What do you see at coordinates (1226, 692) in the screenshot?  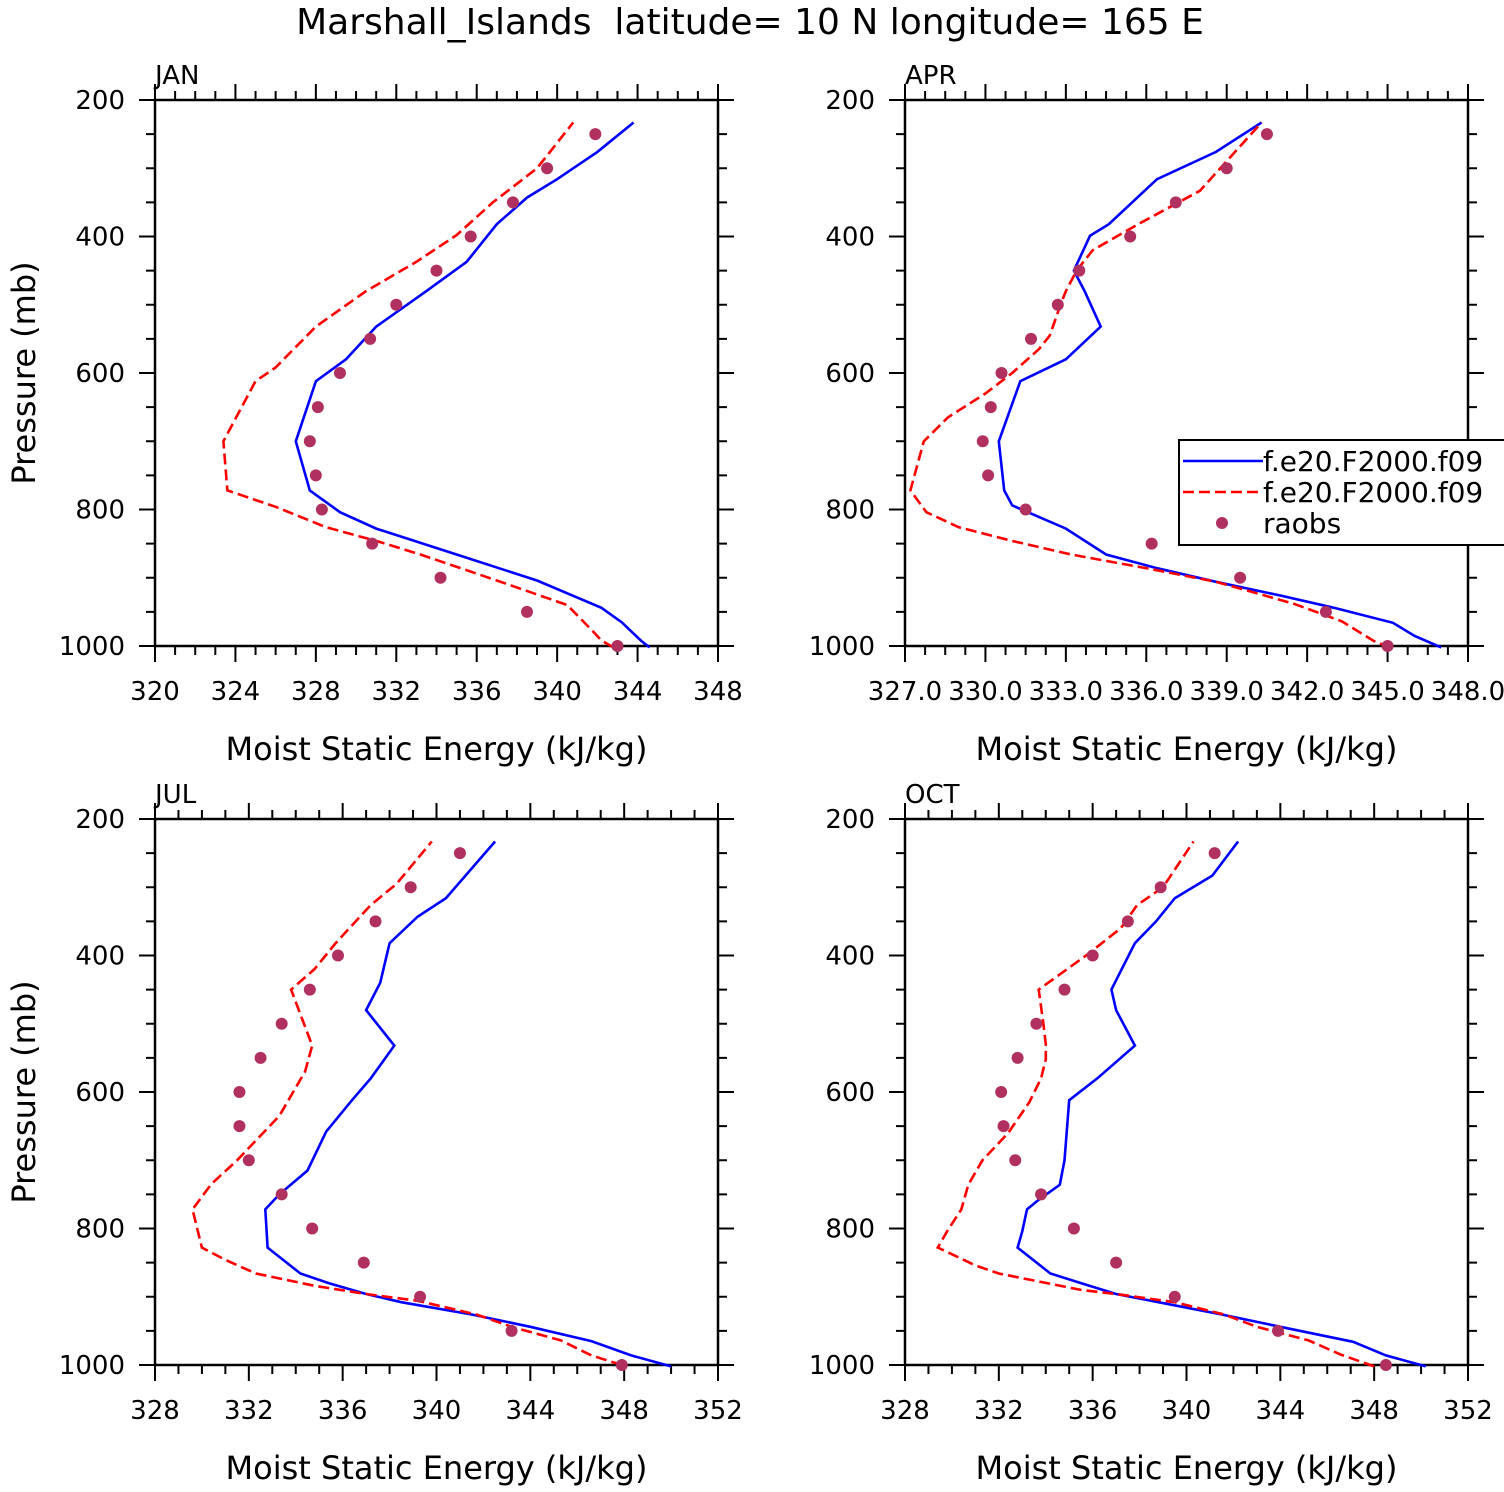 I see `x-tick-label: 339.0` at bounding box center [1226, 692].